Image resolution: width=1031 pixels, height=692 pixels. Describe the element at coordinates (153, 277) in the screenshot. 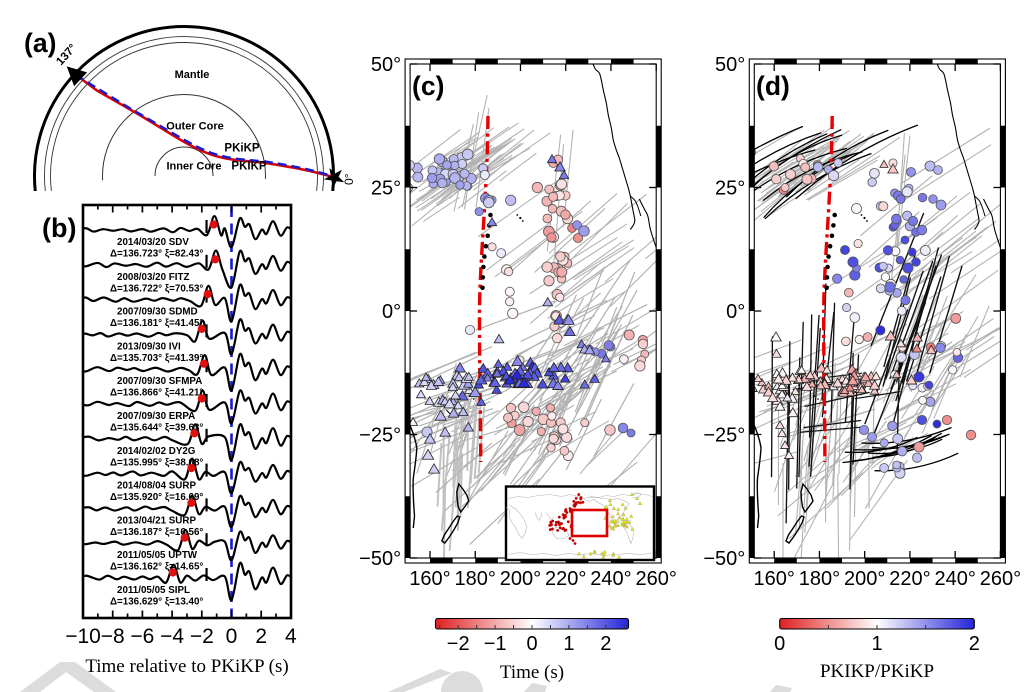

I see `svg-text: 2008/03/20 FITZ` at that location.